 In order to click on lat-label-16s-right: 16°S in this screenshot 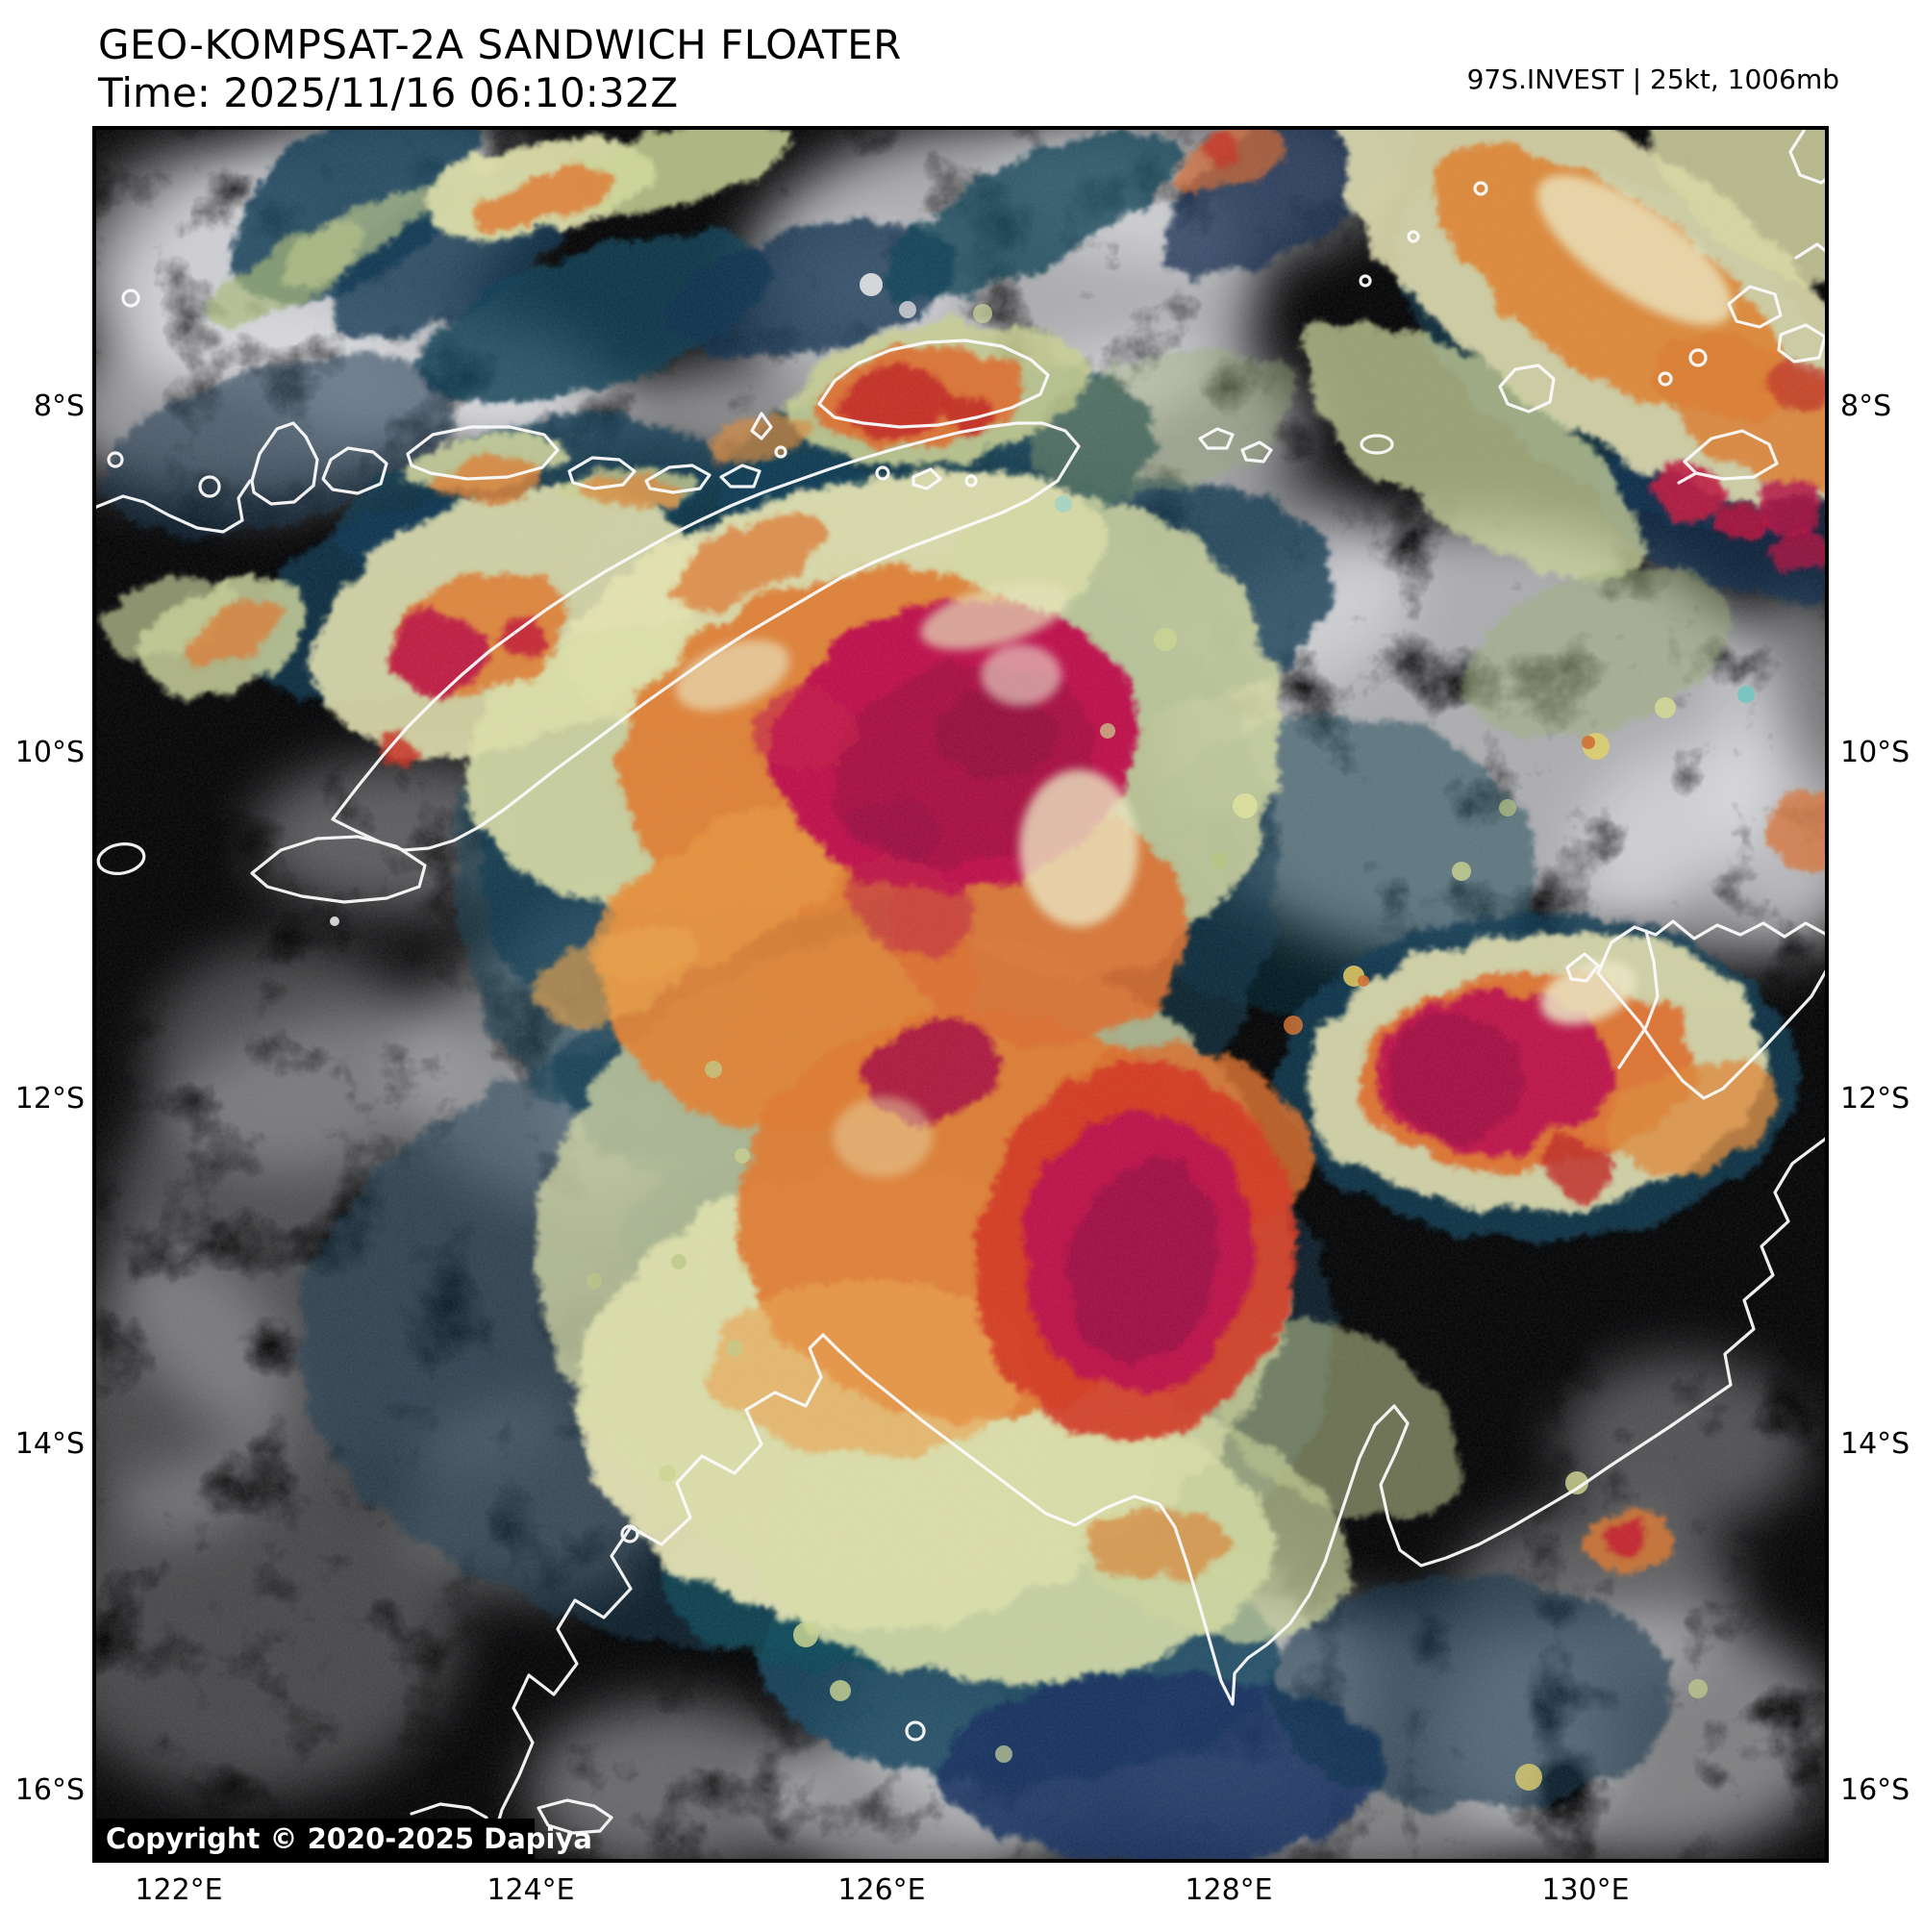, I will do `click(1875, 1790)`.